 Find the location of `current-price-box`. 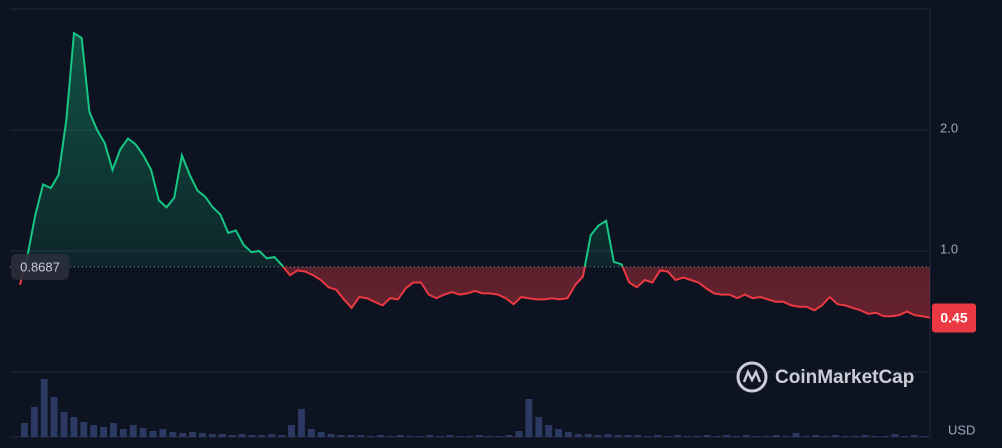

current-price-box is located at coordinates (954, 318).